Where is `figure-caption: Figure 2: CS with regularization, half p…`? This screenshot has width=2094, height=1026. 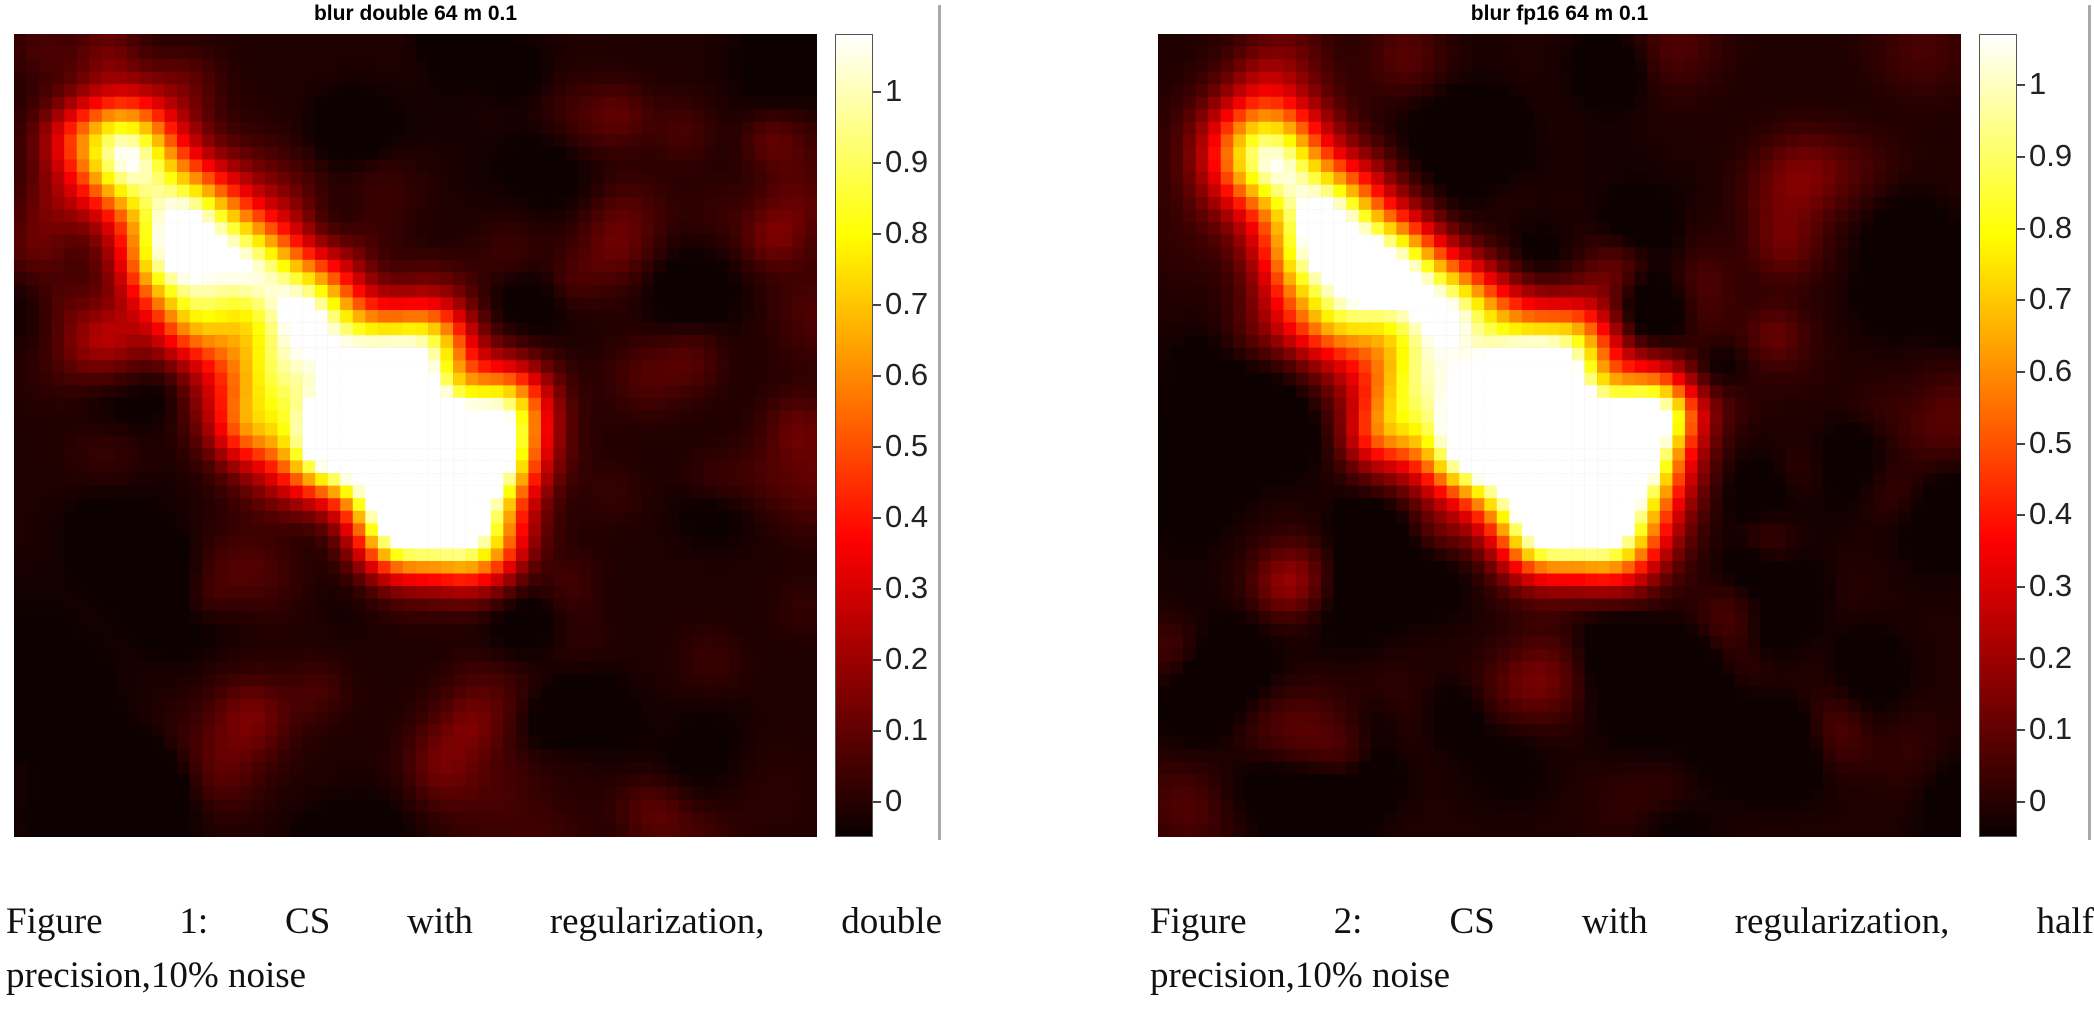
figure-caption: Figure 2: CS with regularization, half p… is located at coordinates (1622, 949).